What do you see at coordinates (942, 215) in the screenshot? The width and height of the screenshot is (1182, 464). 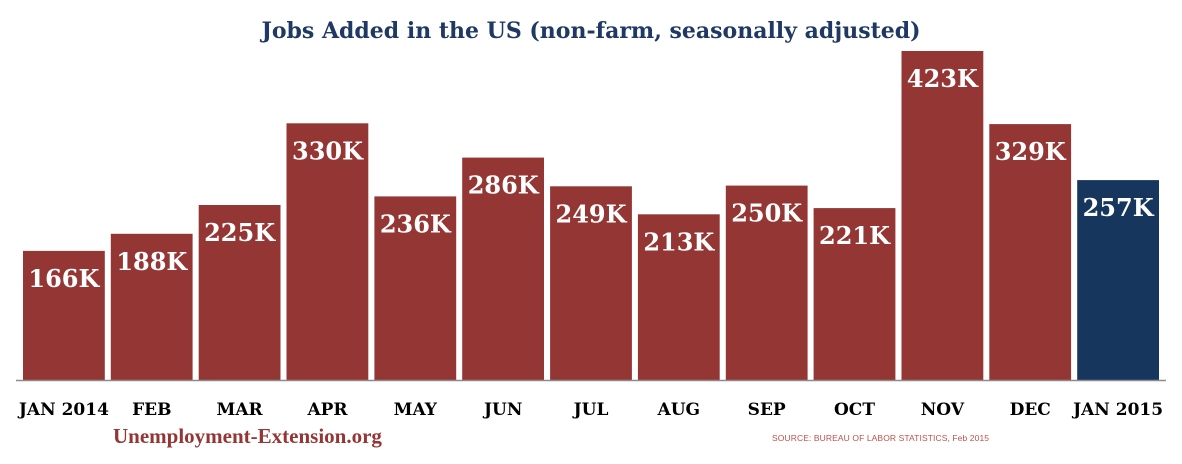 I see `bar-nov` at bounding box center [942, 215].